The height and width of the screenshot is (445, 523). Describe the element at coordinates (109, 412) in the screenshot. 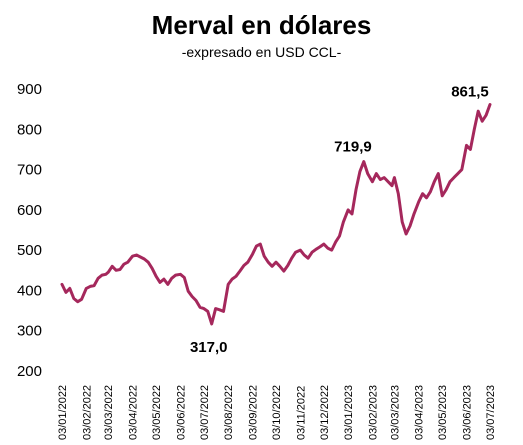

I see `x-tick-label: 03/03/2022` at that location.